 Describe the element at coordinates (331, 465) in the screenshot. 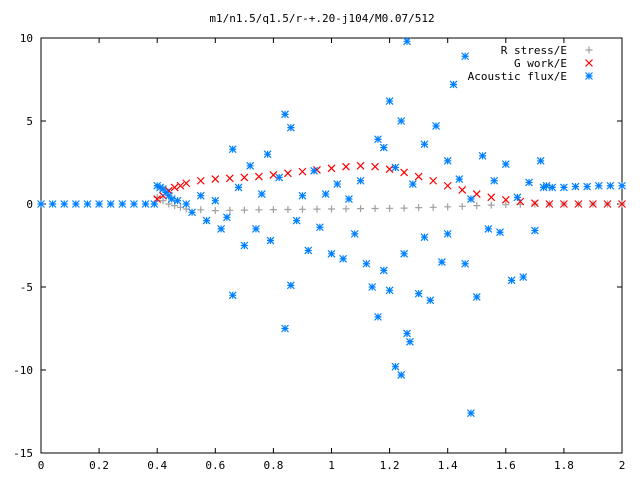

I see `x-tick-label: 1` at that location.